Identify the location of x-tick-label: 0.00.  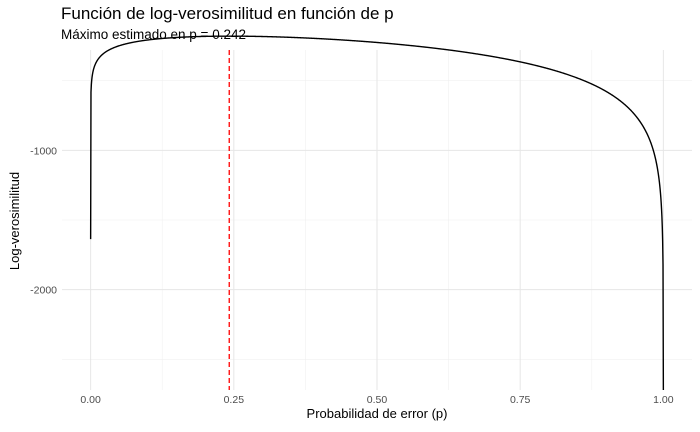
(90, 400).